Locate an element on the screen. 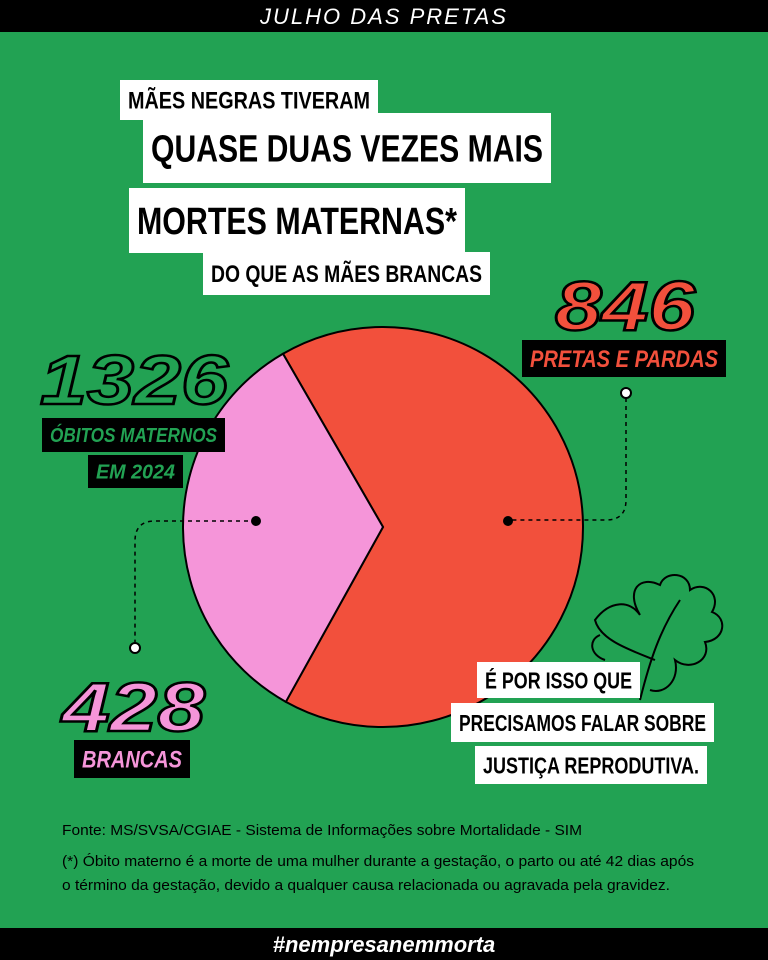 Image resolution: width=768 pixels, height=960 pixels. leaf is located at coordinates (657, 637).